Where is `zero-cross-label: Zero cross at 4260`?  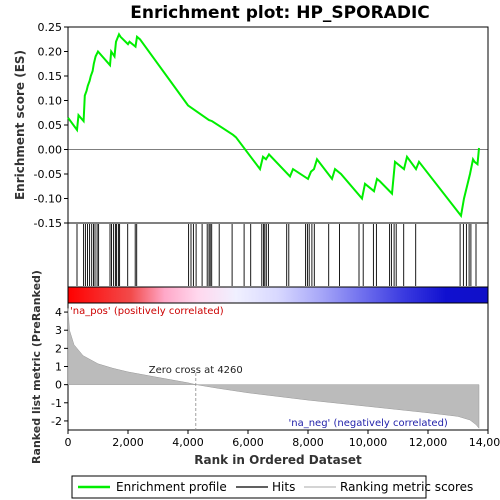 zero-cross-label: Zero cross at 4260 is located at coordinates (196, 370).